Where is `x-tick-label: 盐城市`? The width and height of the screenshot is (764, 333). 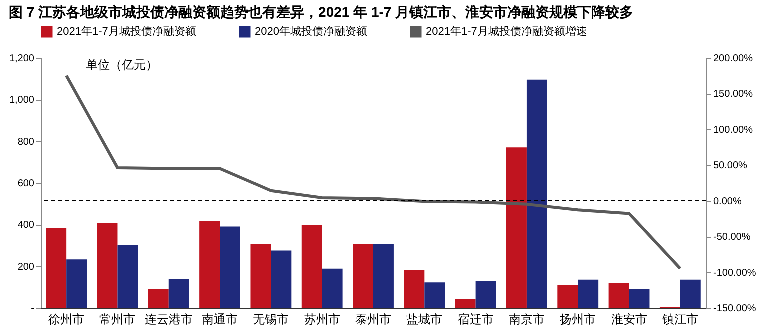
x-tick-label: 盐城市 is located at coordinates (424, 319).